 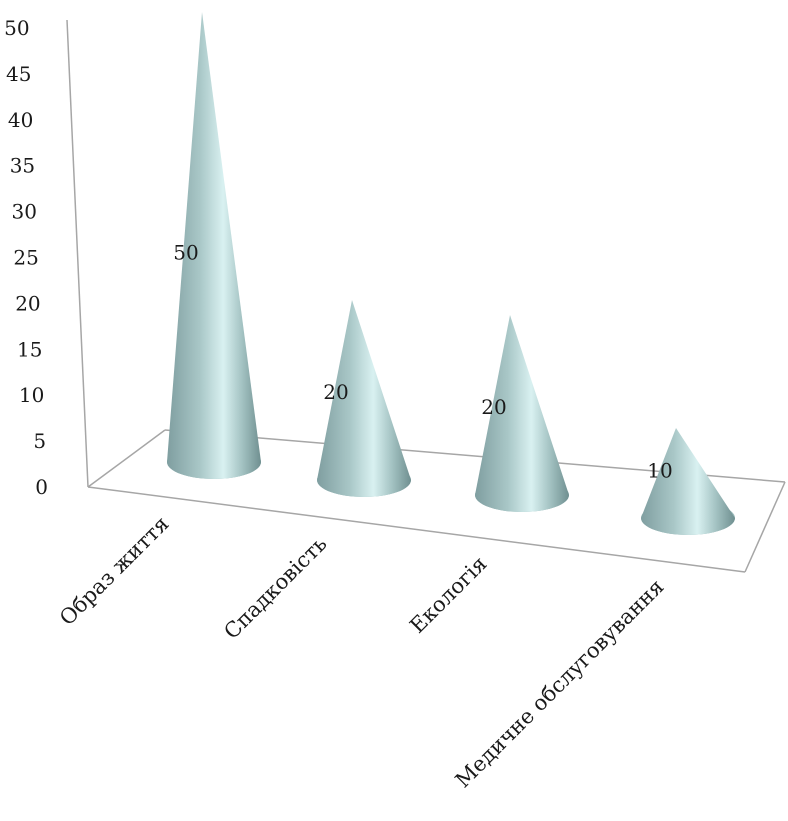 I want to click on y-axis-ticks: 0 5 10 15 20 25 30 35 40 45 50, so click(x=26, y=257).